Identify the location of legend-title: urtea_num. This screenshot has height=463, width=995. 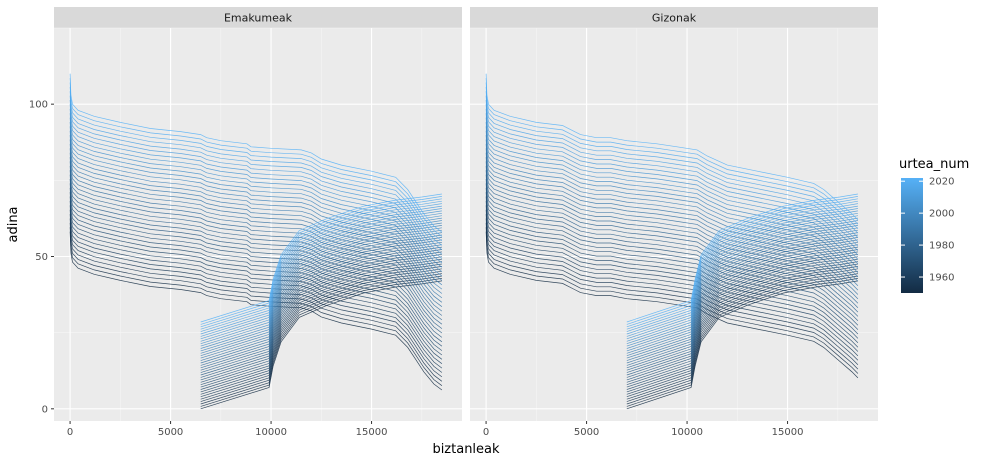
(934, 164).